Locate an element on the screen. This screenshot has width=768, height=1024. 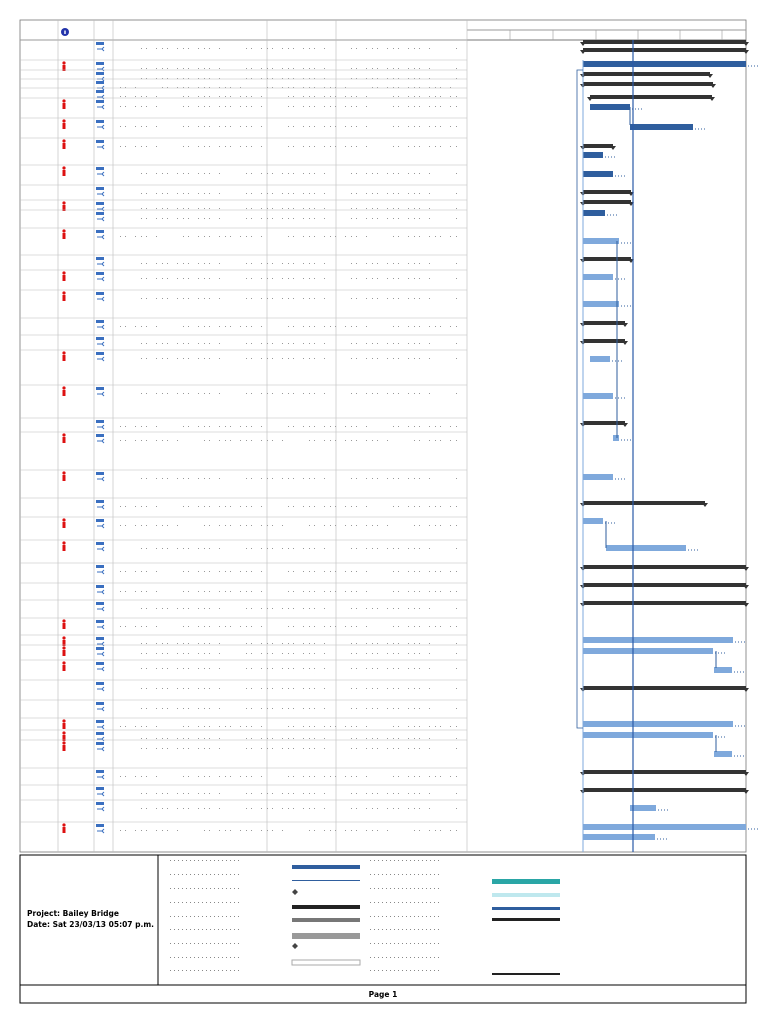
link-icon is located at coordinates (101, 777).